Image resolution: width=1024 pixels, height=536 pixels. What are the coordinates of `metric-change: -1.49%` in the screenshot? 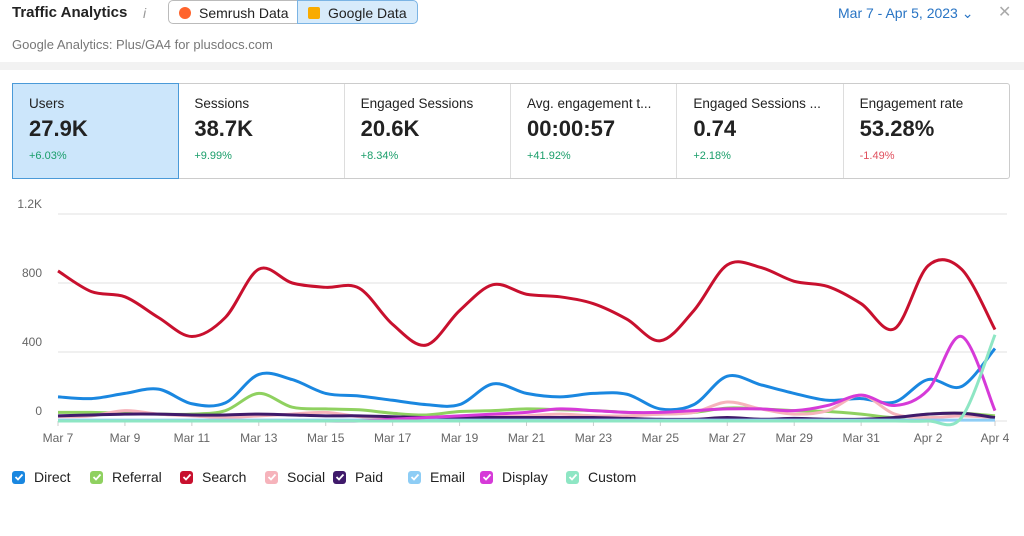 It's located at (877, 156).